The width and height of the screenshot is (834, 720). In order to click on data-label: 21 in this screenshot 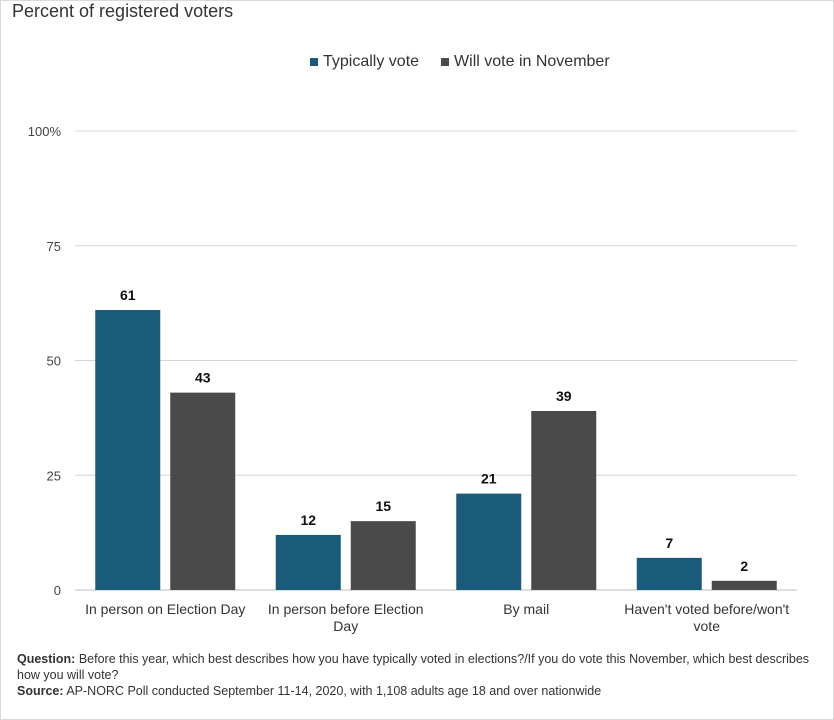, I will do `click(489, 479)`.